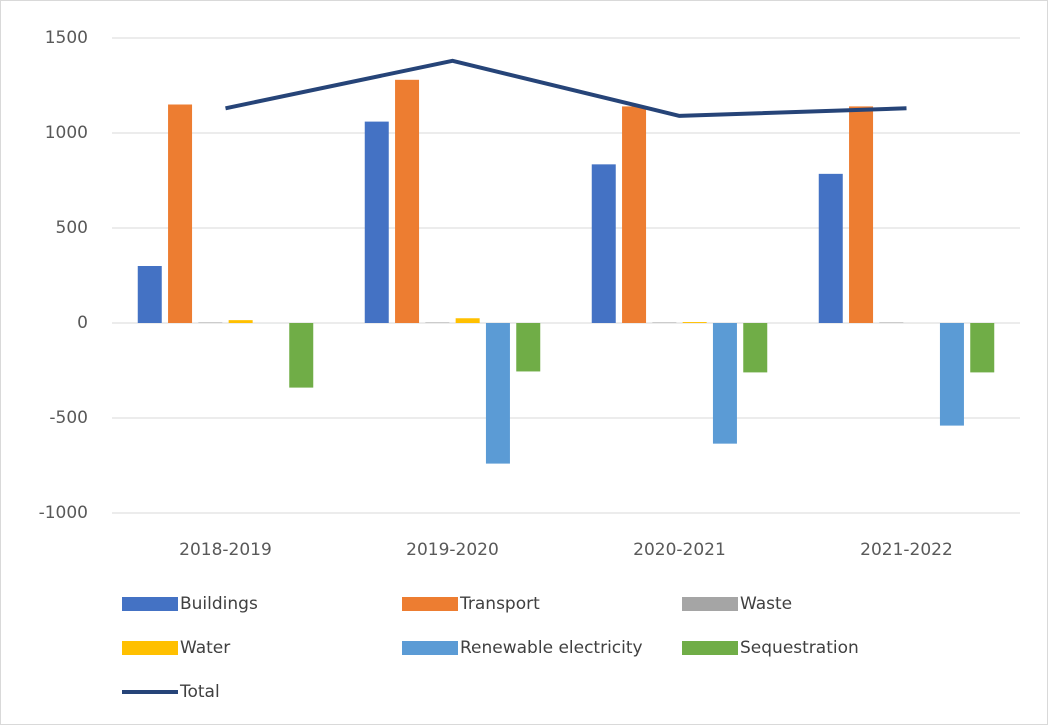  Describe the element at coordinates (66, 38) in the screenshot. I see `y-tick-label: 1500` at that location.